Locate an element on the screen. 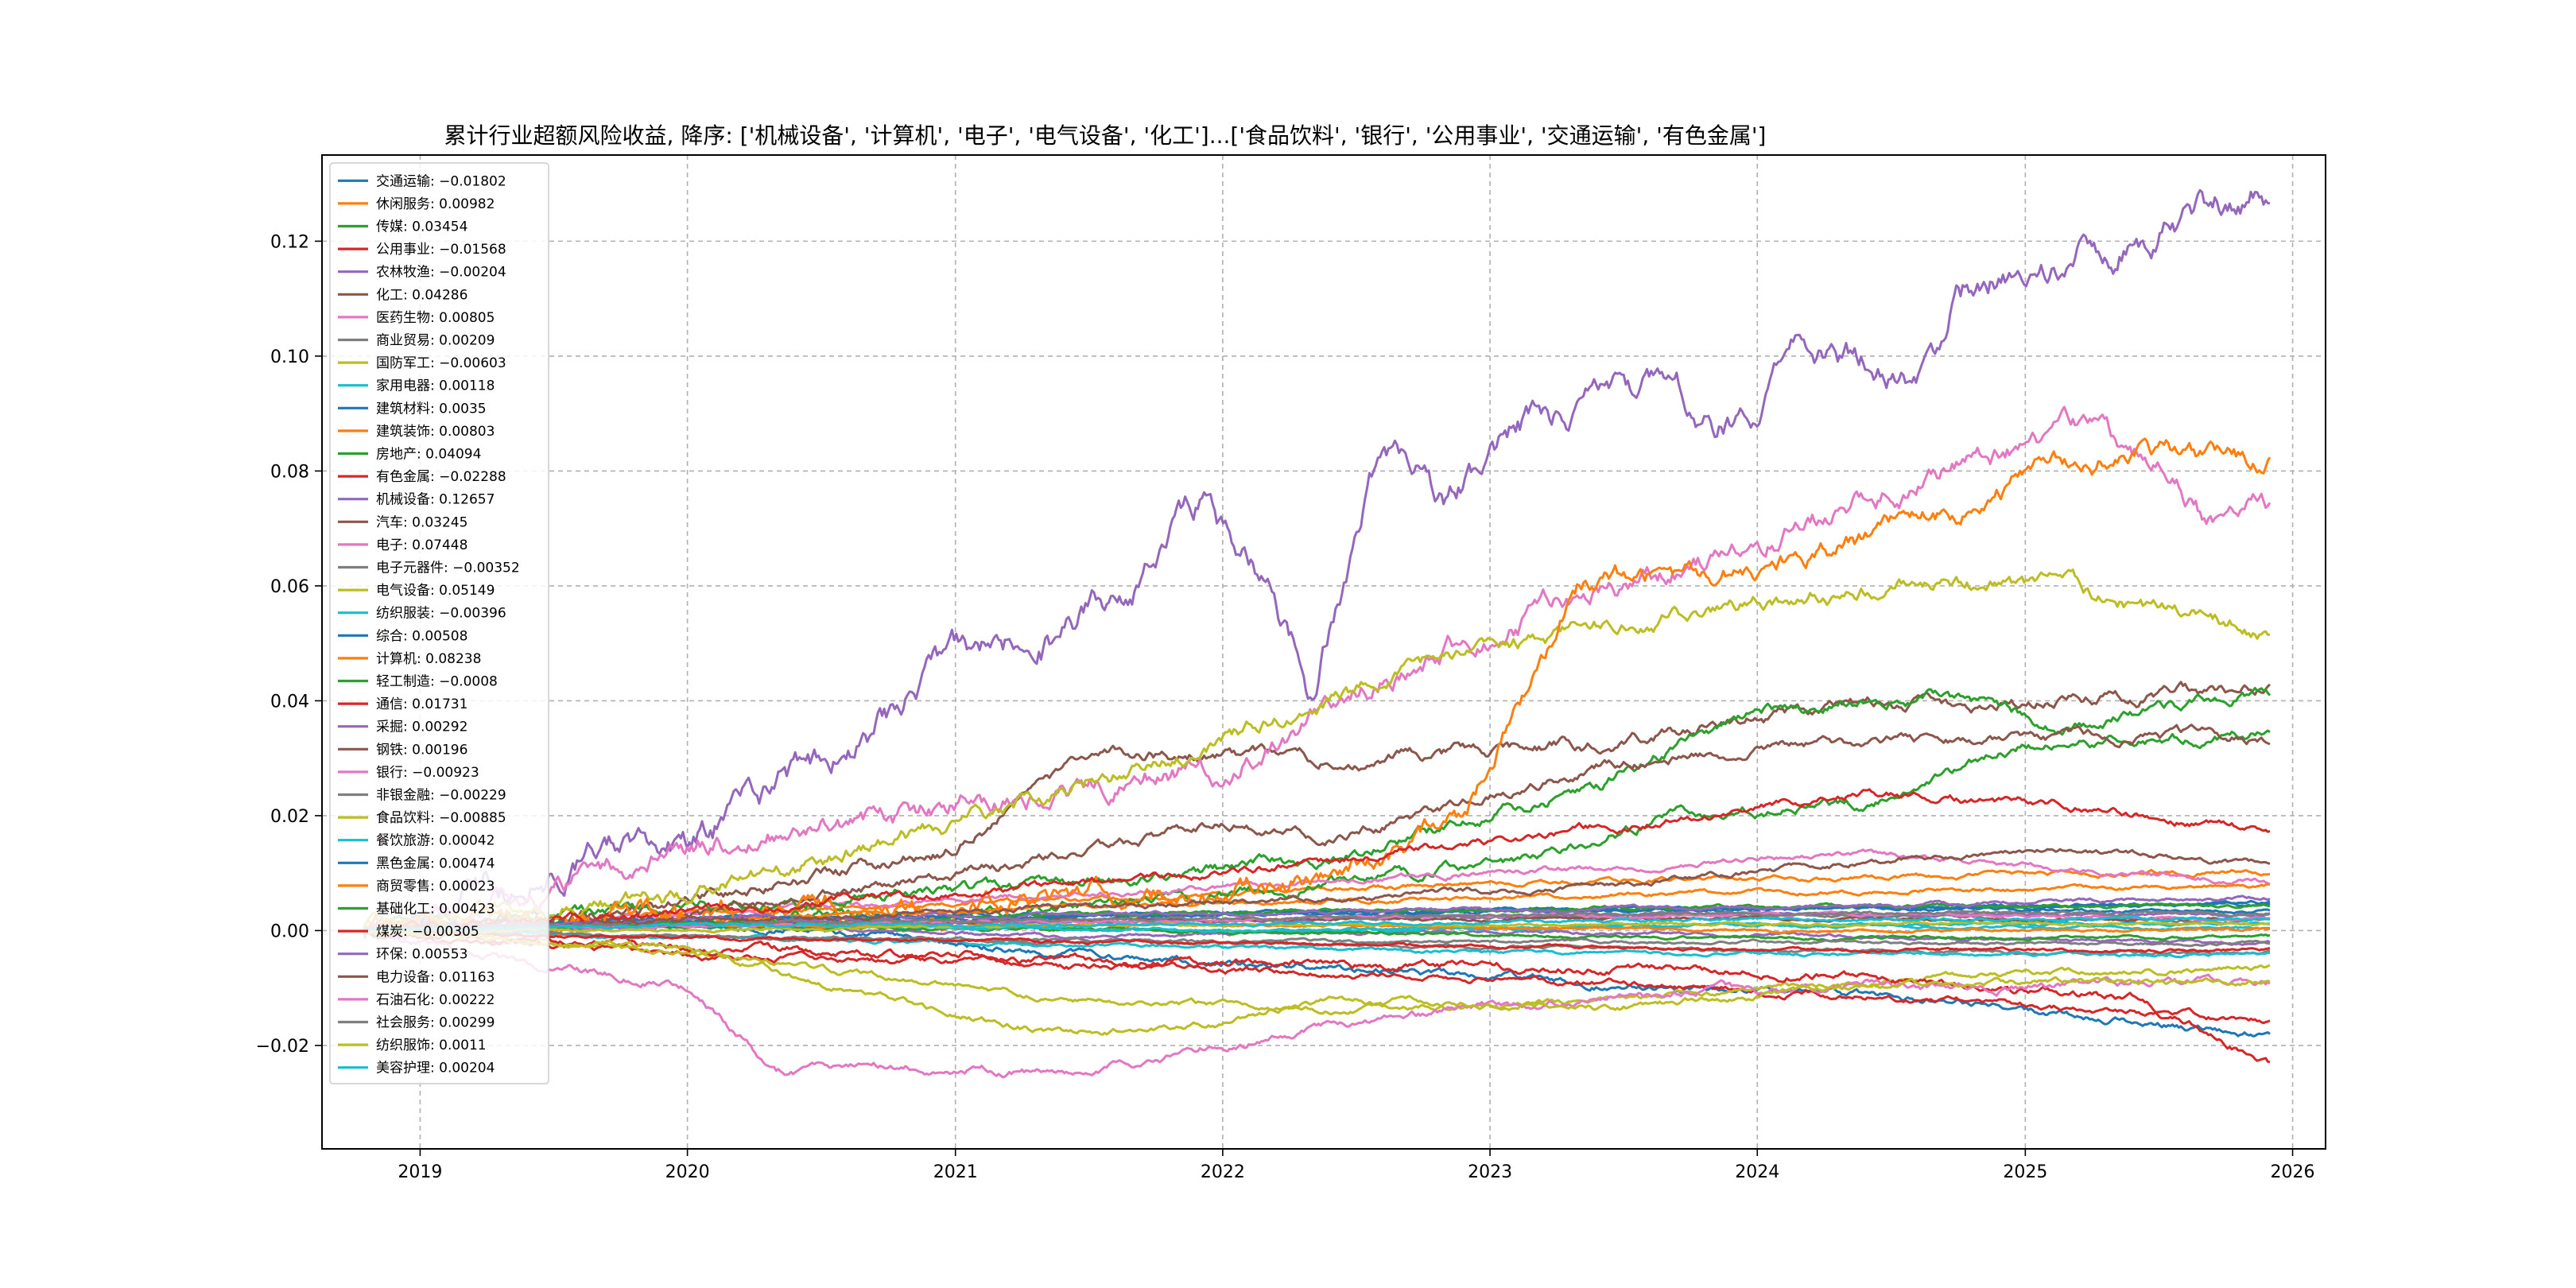 The height and width of the screenshot is (1288, 2576). legend-entry: 采掘: 0.00292 is located at coordinates (421, 727).